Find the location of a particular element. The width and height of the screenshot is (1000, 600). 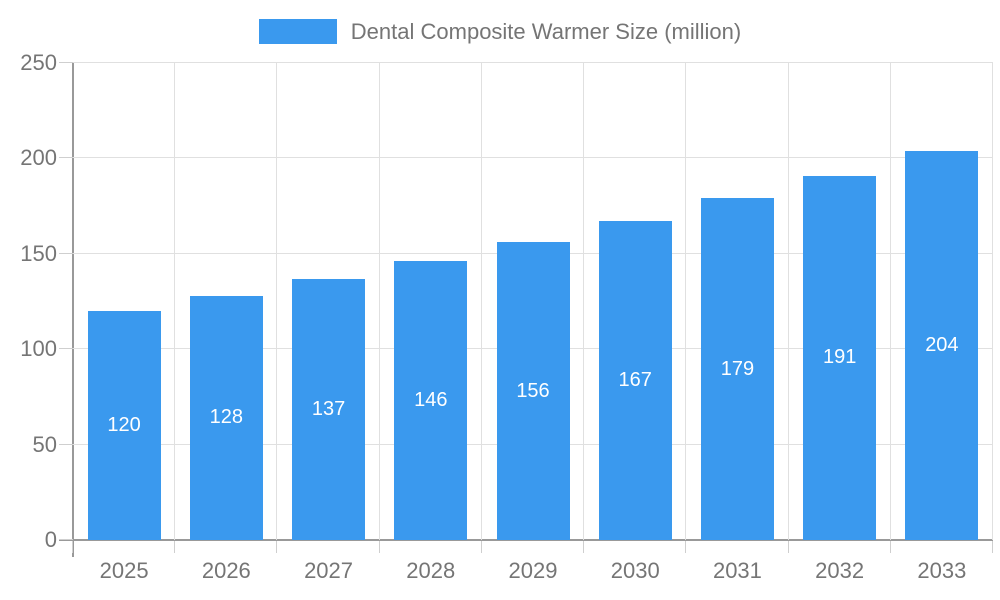

bar: 156 is located at coordinates (533, 391).